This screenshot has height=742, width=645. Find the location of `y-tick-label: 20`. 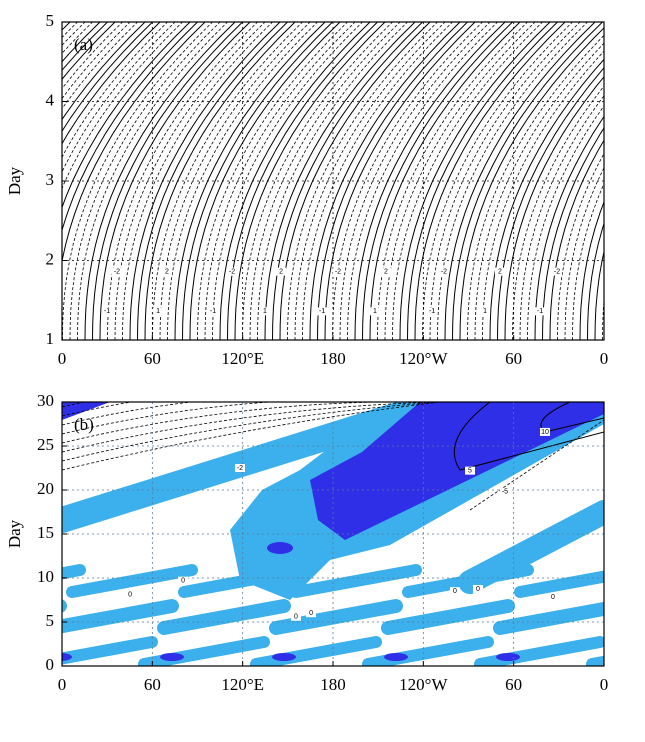

y-tick-label: 20 is located at coordinates (45, 488).